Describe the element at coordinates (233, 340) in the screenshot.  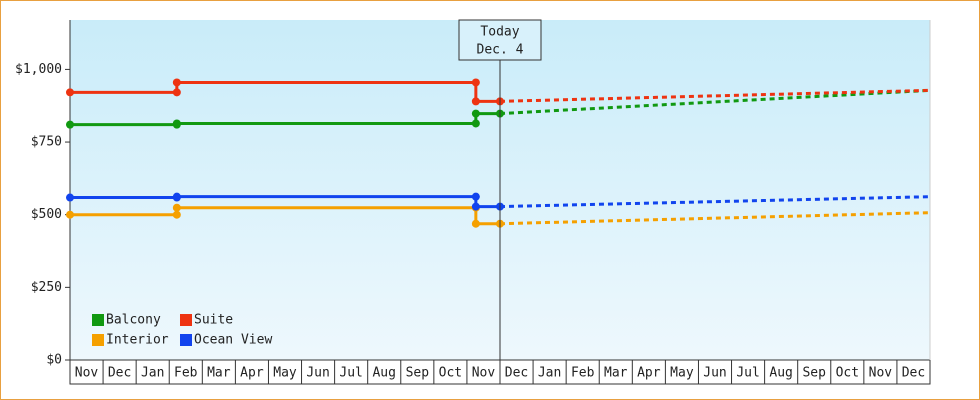
I see `legend-label: Ocean View` at that location.